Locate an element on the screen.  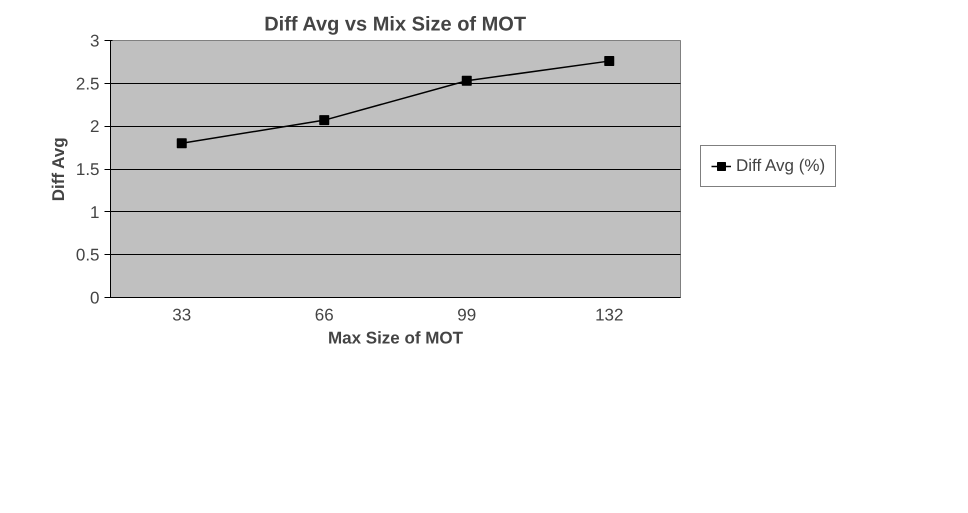
y-tick-label: 1 is located at coordinates (95, 212).